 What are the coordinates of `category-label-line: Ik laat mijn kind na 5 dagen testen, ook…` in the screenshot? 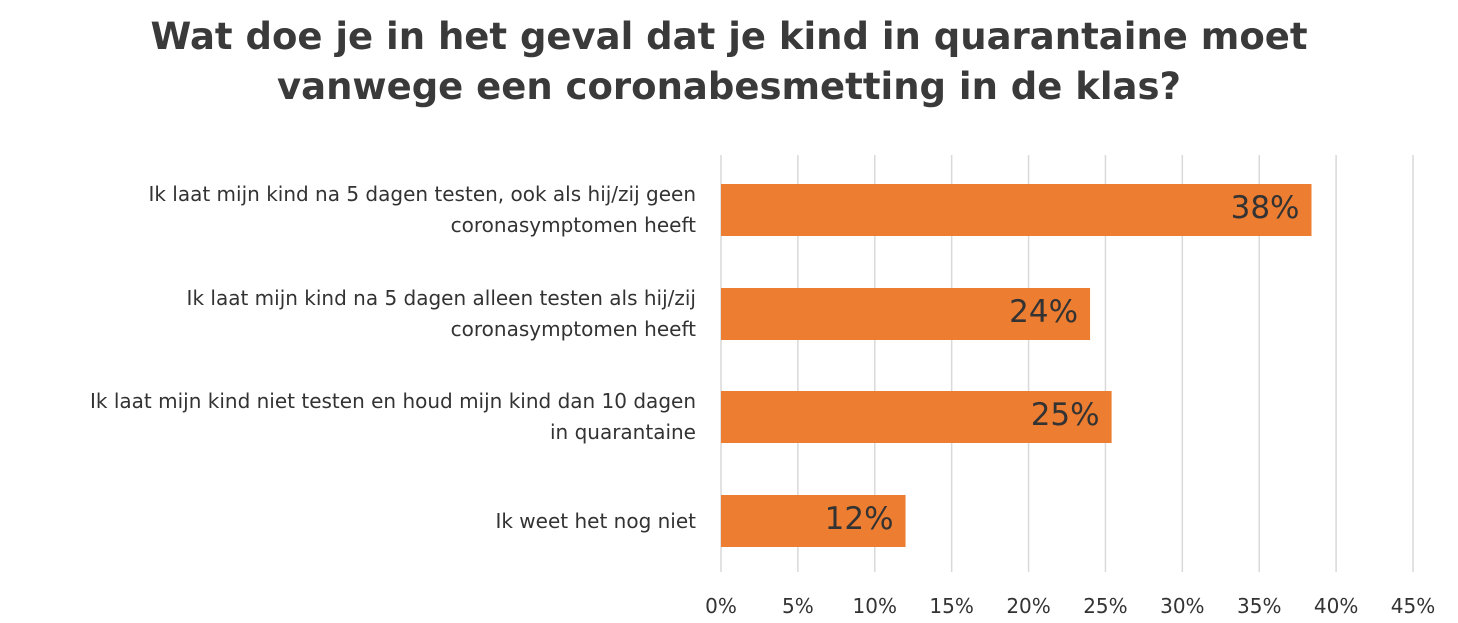 It's located at (422, 194).